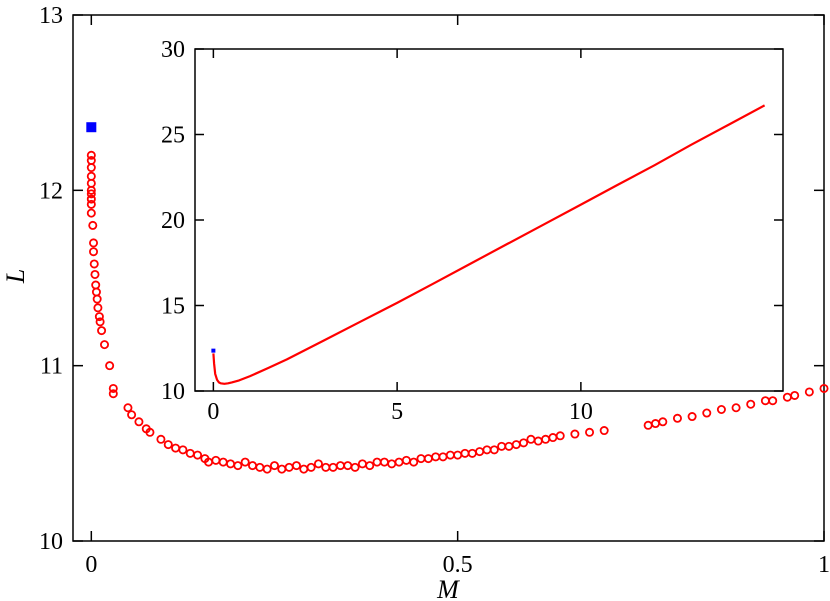 The image size is (830, 601). I want to click on inset-data-point-square, so click(213, 350).